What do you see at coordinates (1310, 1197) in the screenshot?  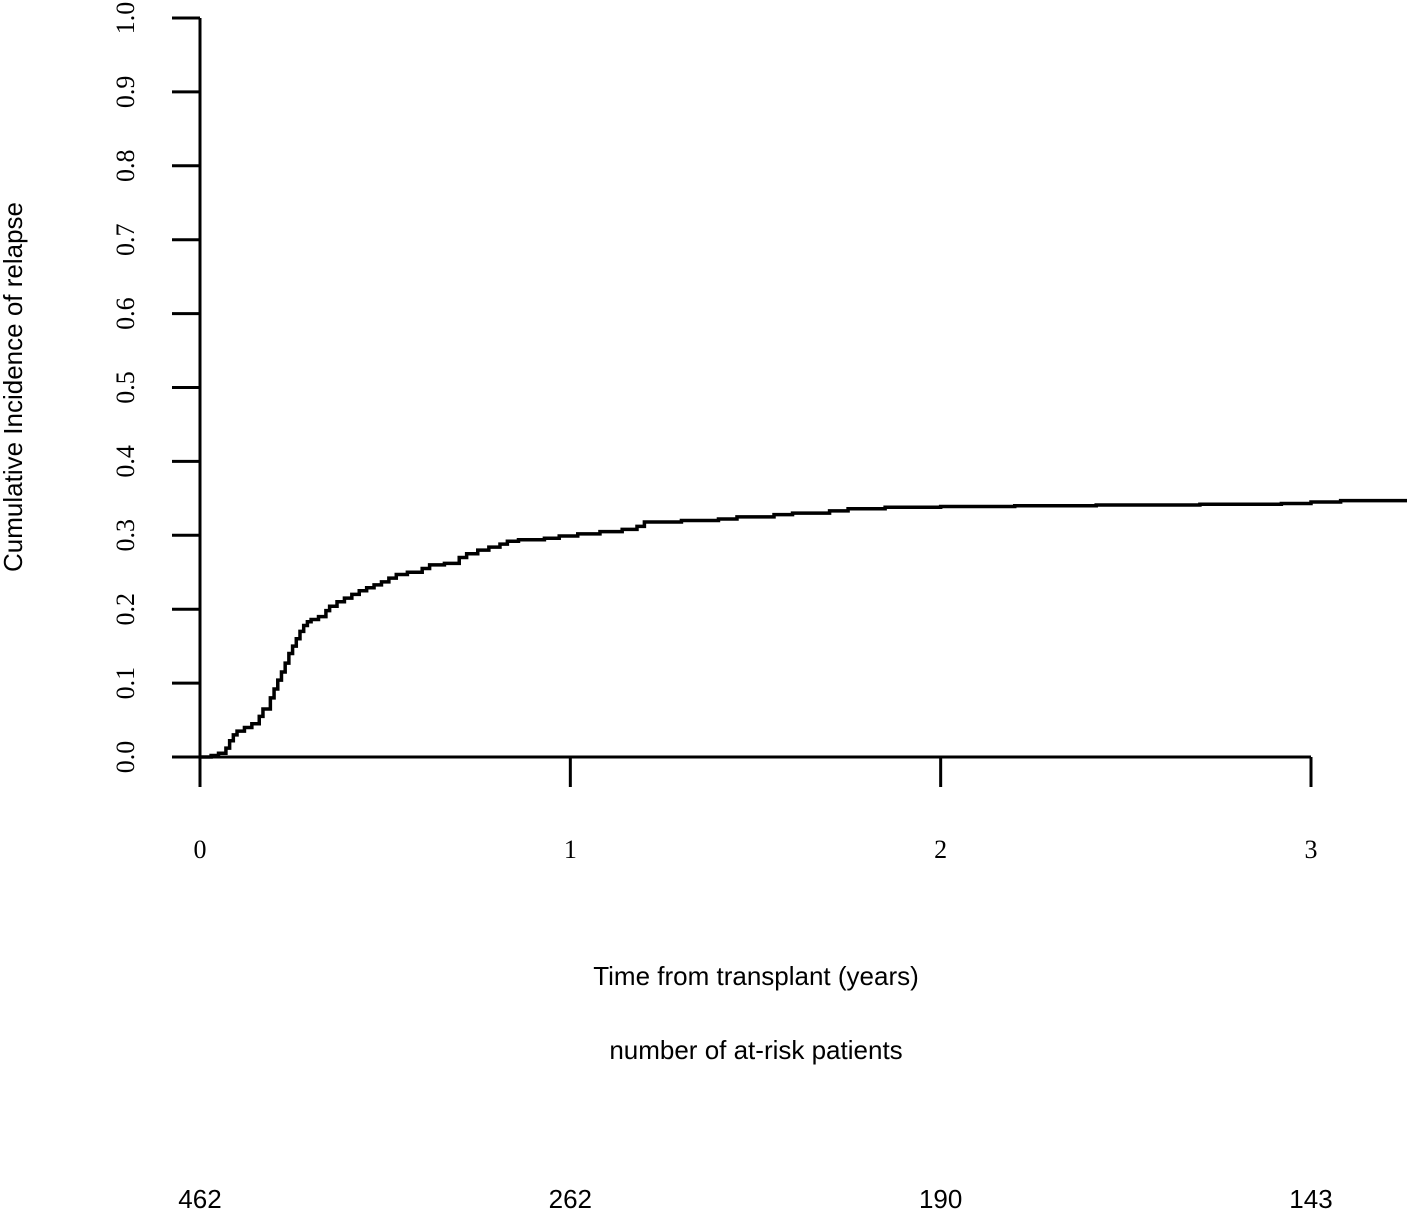 I see `at-risk-count: 143` at bounding box center [1310, 1197].